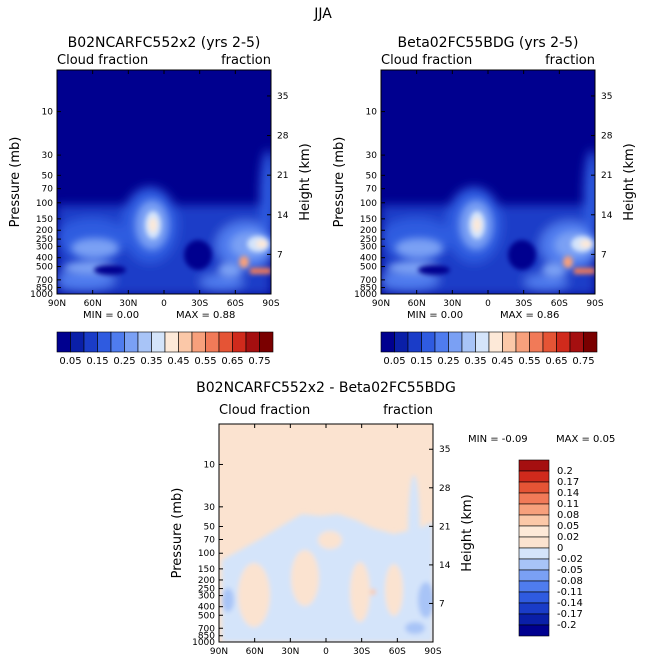 Image resolution: width=647 pixels, height=664 pixels. What do you see at coordinates (235, 304) in the screenshot?
I see `x-tick-label: 60S` at bounding box center [235, 304].